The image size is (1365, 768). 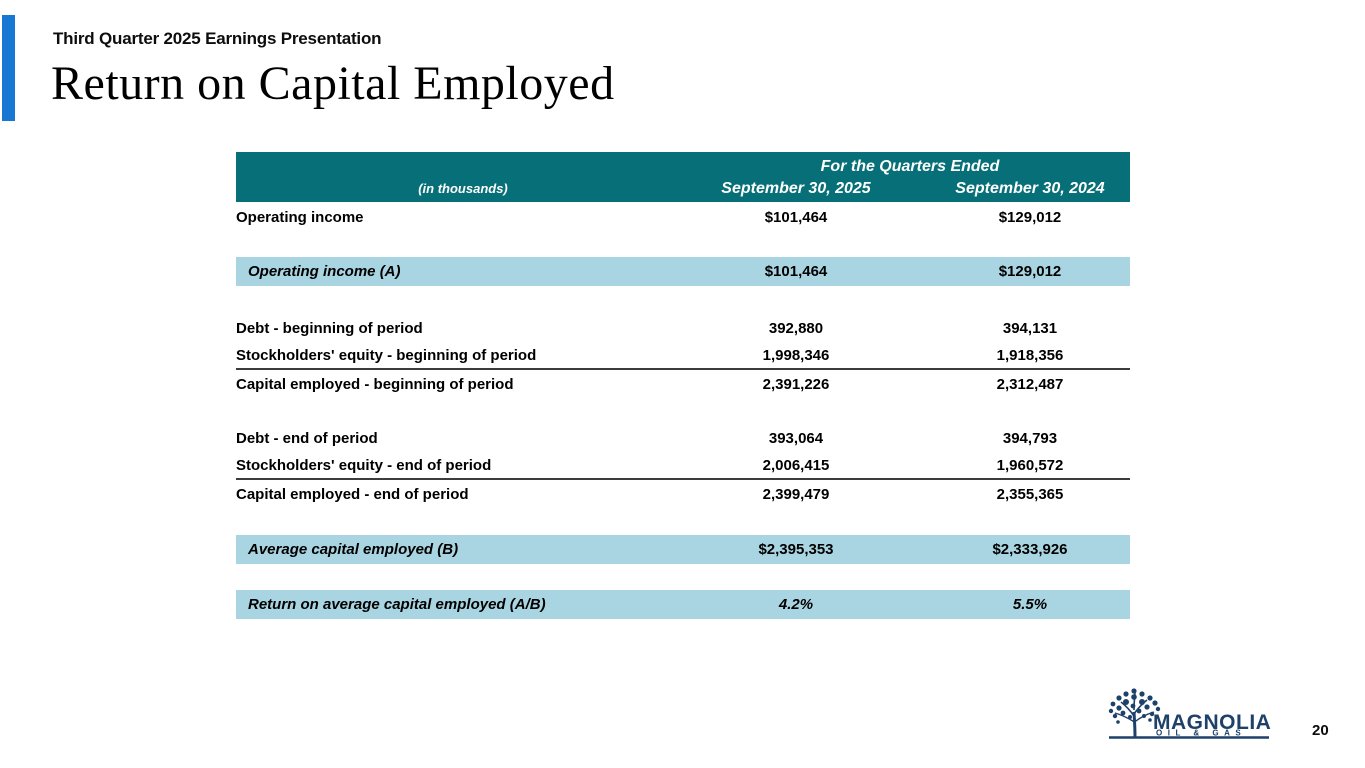 I want to click on table-row: Operating income $101,464 $129,012, so click(x=683, y=217).